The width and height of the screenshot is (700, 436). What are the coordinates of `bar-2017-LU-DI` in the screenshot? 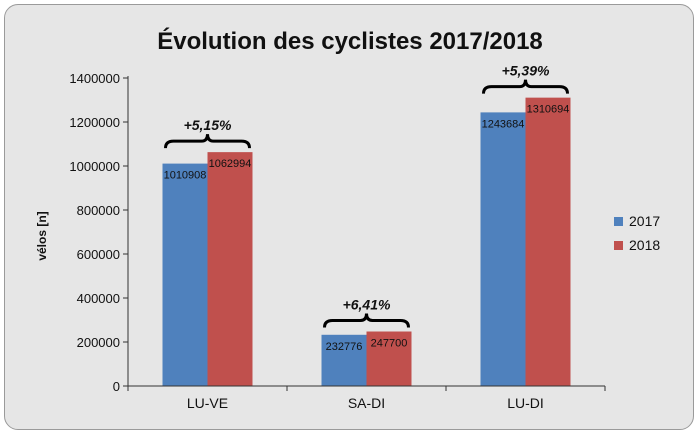 It's located at (503, 249).